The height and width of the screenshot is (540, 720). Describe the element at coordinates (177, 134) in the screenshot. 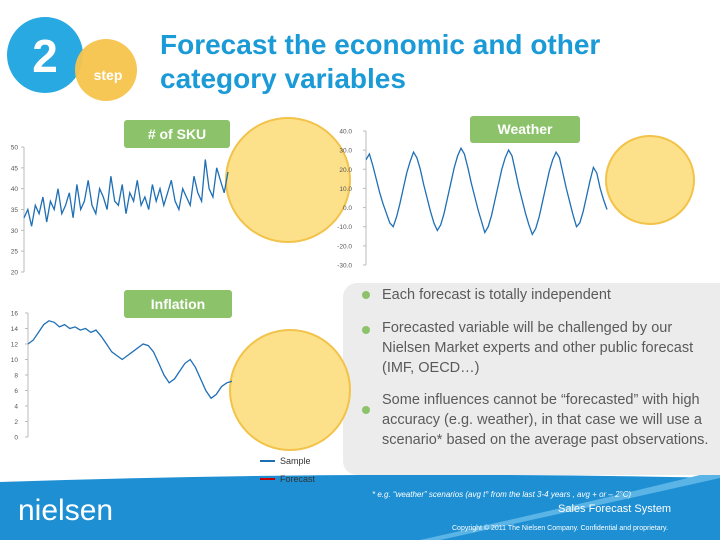

I see `chart-tag: # of SKU` at that location.